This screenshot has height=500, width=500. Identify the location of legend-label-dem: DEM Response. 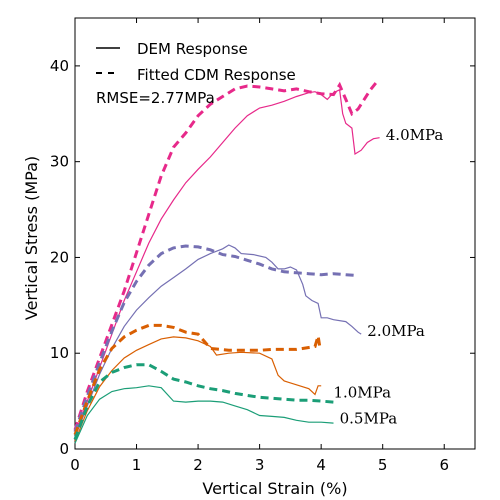
(192, 49).